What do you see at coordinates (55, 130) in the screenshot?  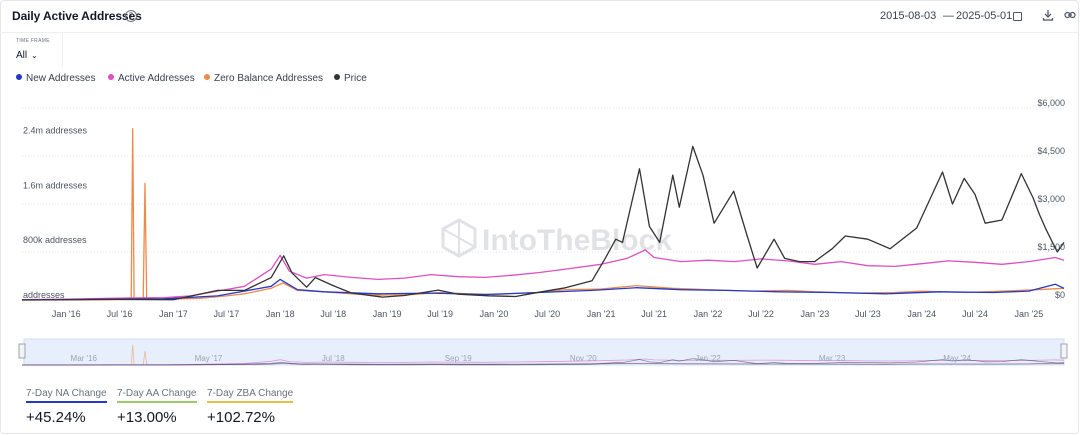 I see `y-left-tick-label: 2.4m addresses` at bounding box center [55, 130].